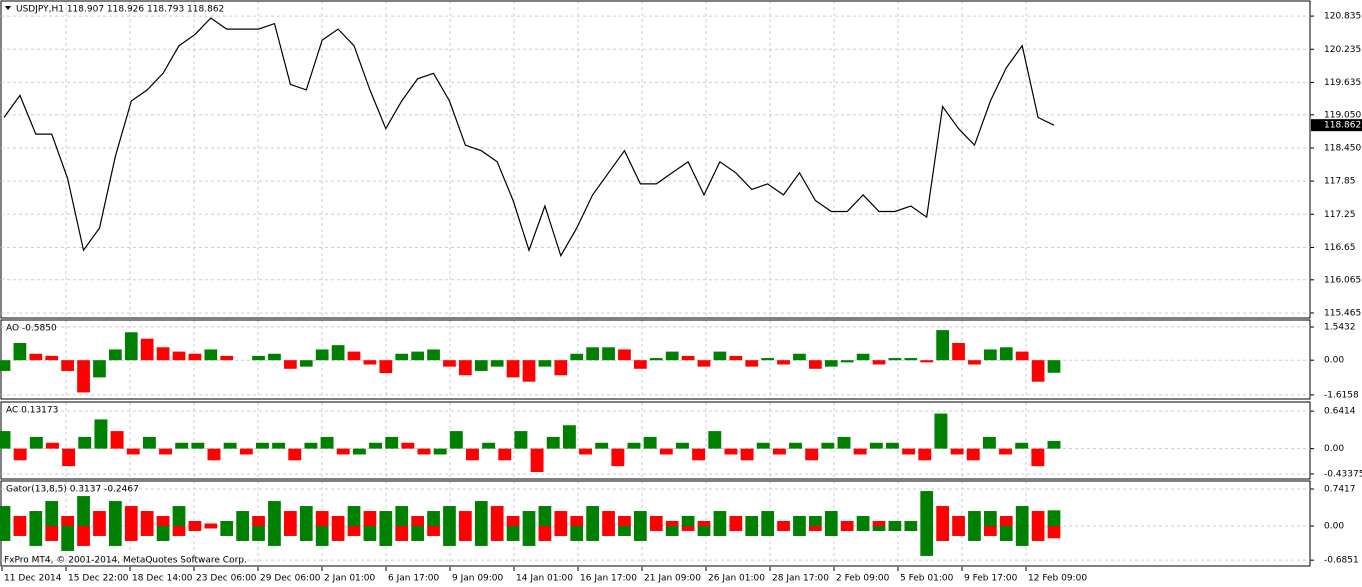 The height and width of the screenshot is (587, 1362). I want to click on last-price: 118.862, so click(1342, 126).